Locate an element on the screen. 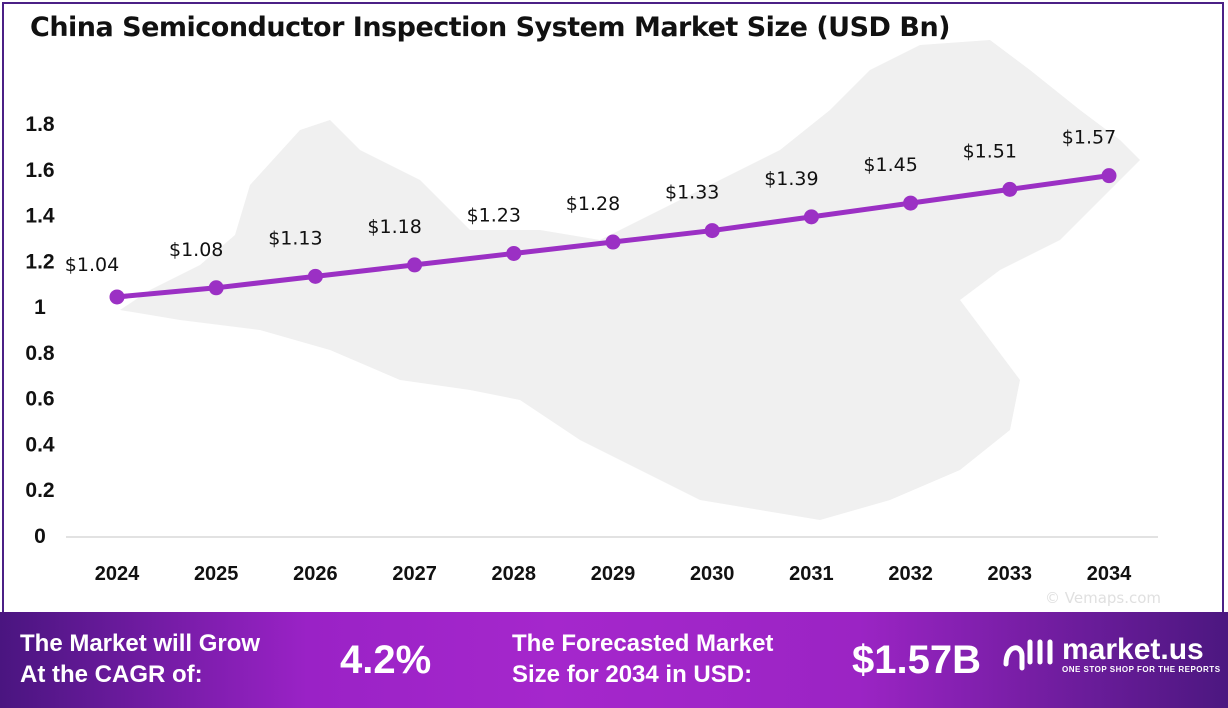 The image size is (1228, 708). y-tick-label: 1 is located at coordinates (40, 307).